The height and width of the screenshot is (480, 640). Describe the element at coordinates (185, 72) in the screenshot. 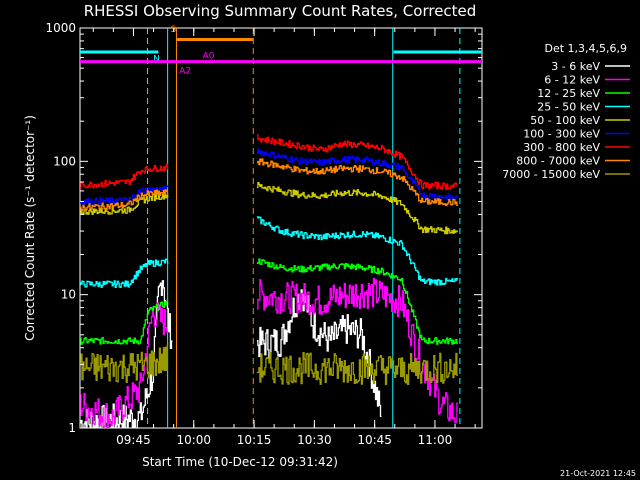

I see `status-bar-label: A2` at that location.